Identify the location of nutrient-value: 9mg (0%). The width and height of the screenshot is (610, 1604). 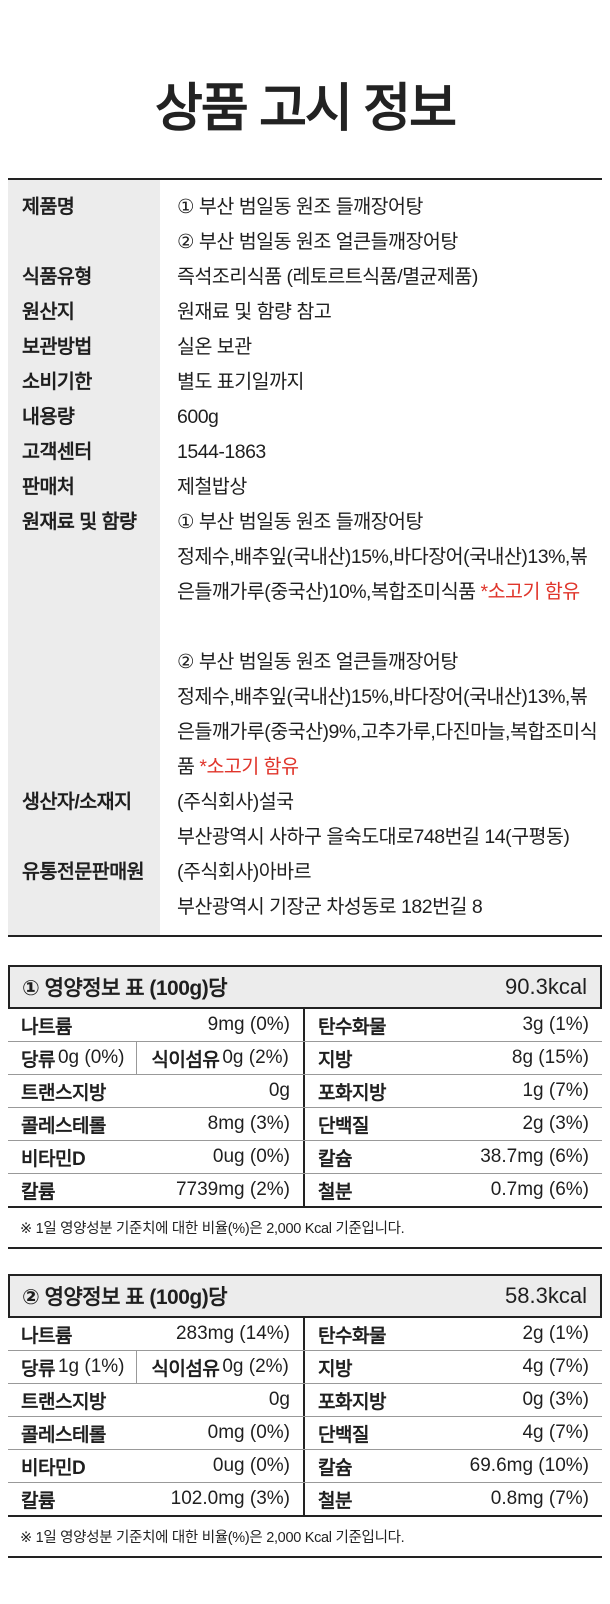
(248, 1025).